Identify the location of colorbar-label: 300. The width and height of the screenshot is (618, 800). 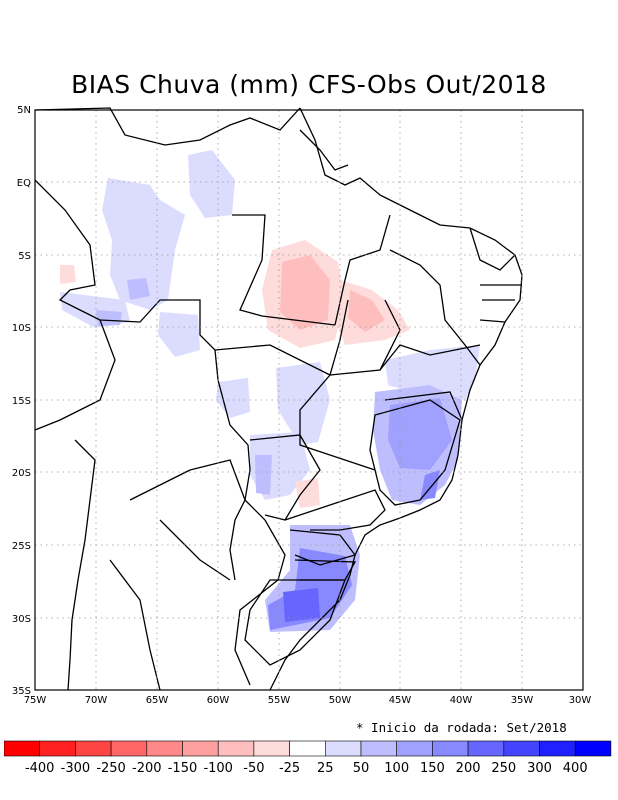
(539, 768).